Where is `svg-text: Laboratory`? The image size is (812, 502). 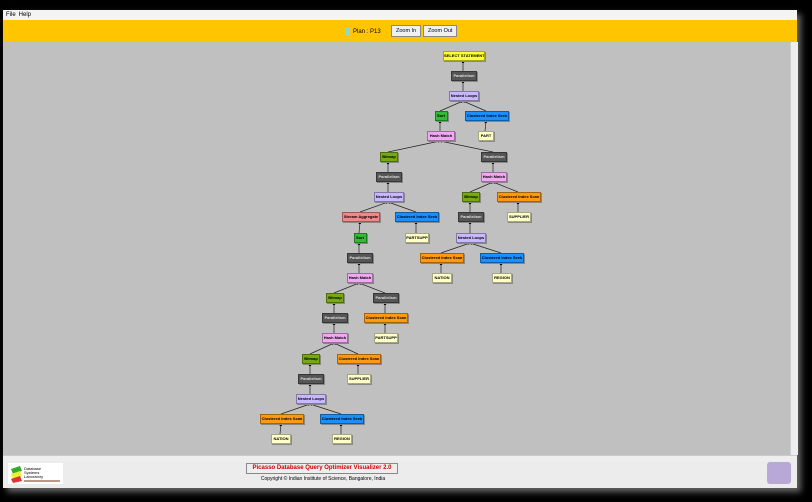
svg-text: Laboratory is located at coordinates (33, 476).